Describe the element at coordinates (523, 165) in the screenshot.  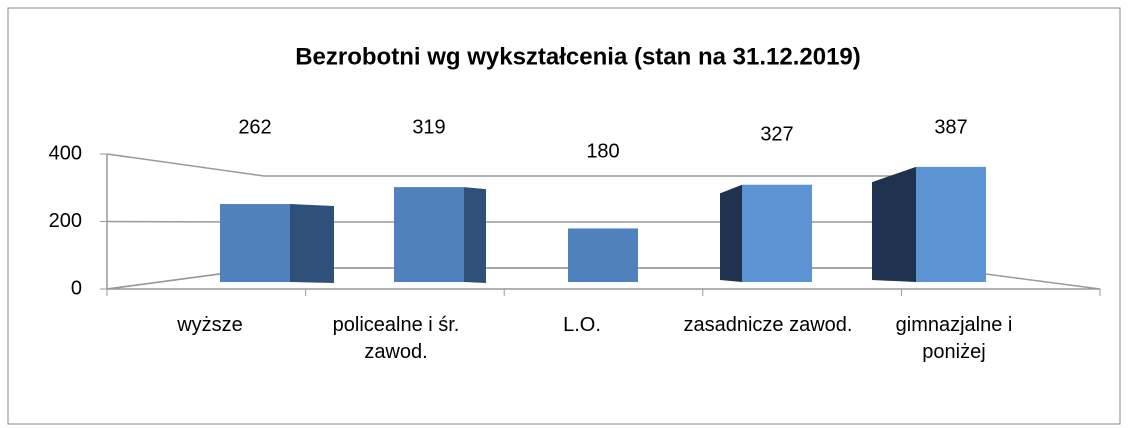
I see `grid-line` at that location.